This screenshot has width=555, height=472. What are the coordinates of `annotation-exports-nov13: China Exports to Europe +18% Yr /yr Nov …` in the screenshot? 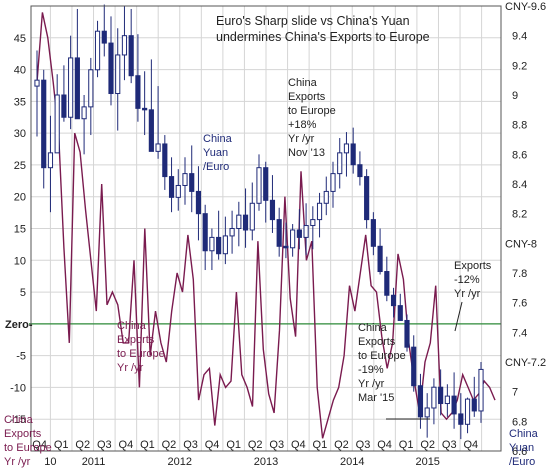 It's located at (312, 118).